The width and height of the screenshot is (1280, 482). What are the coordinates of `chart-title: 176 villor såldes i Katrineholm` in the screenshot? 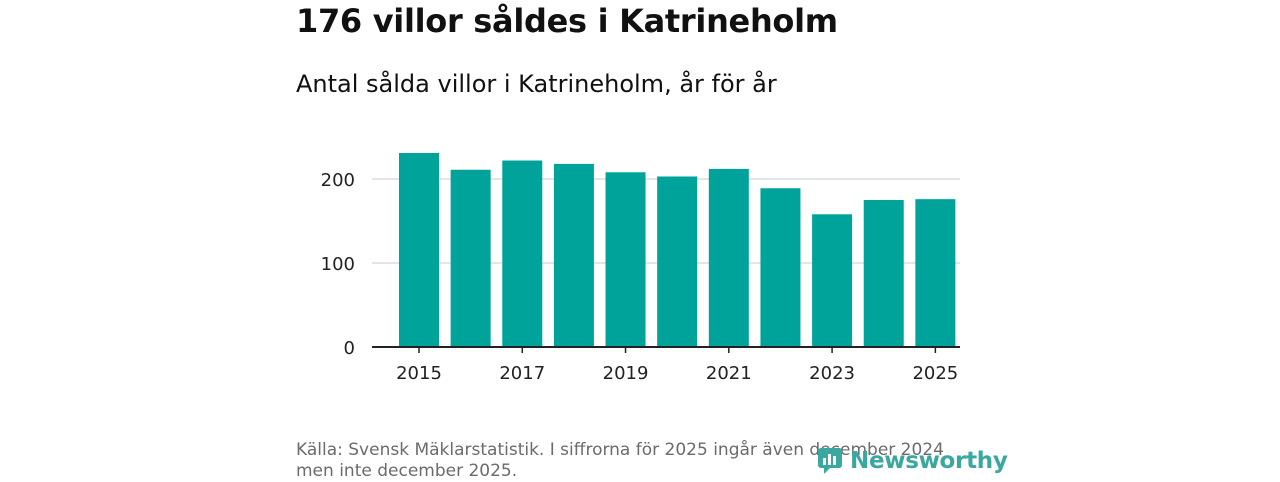 It's located at (567, 21).